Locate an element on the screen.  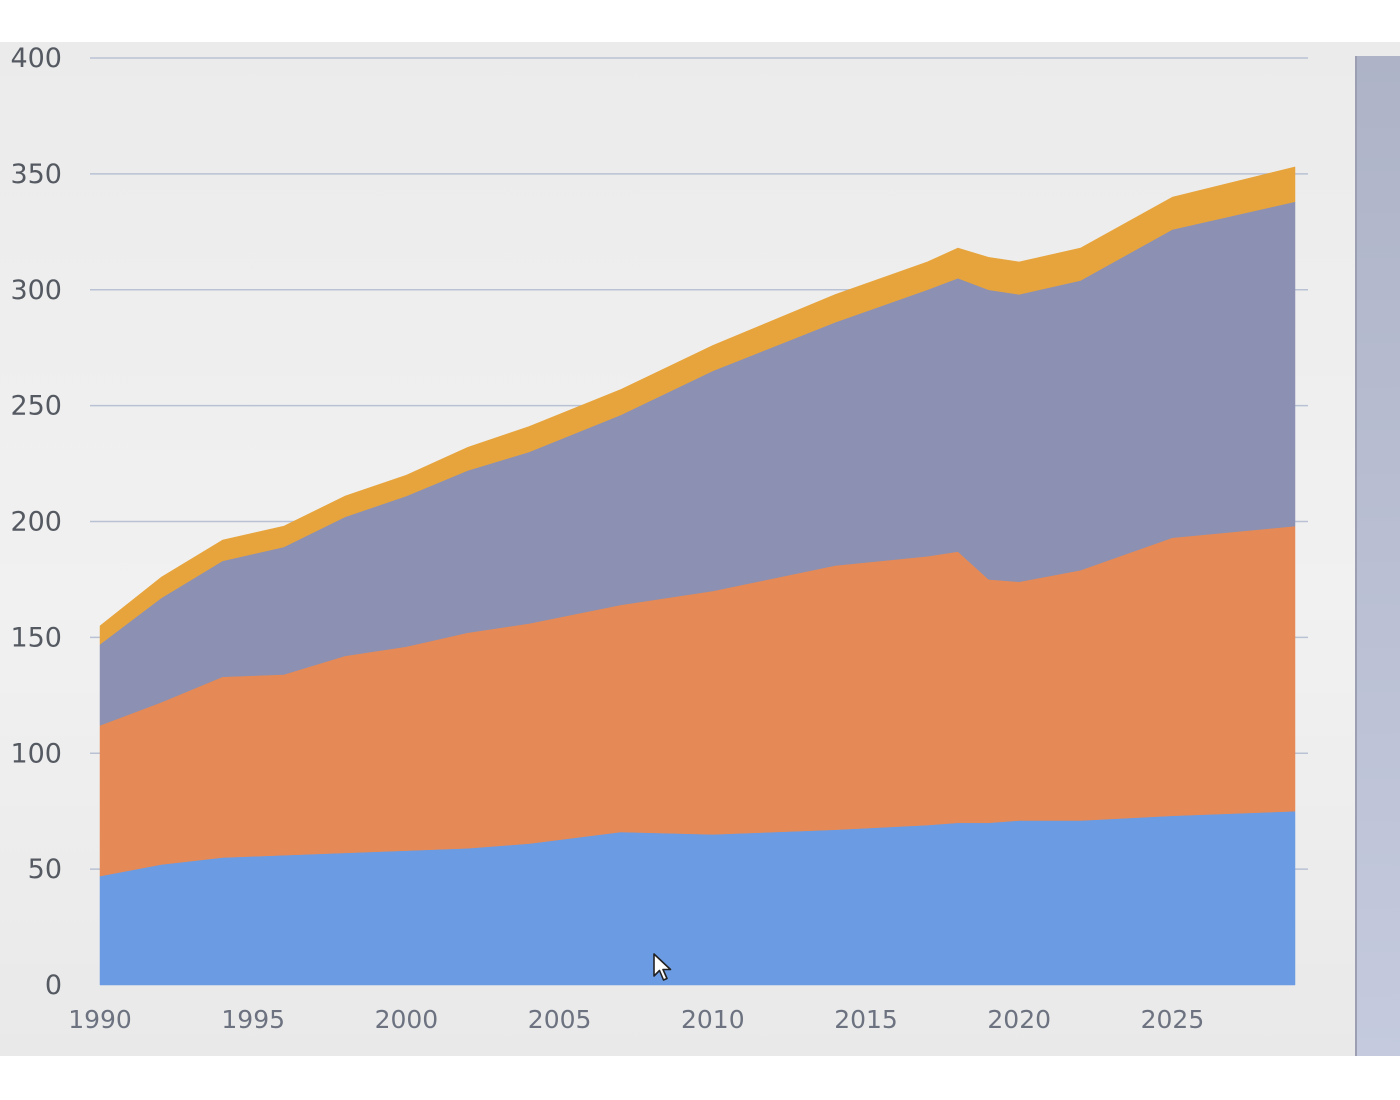
photo-bottom-border is located at coordinates (700, 1078).